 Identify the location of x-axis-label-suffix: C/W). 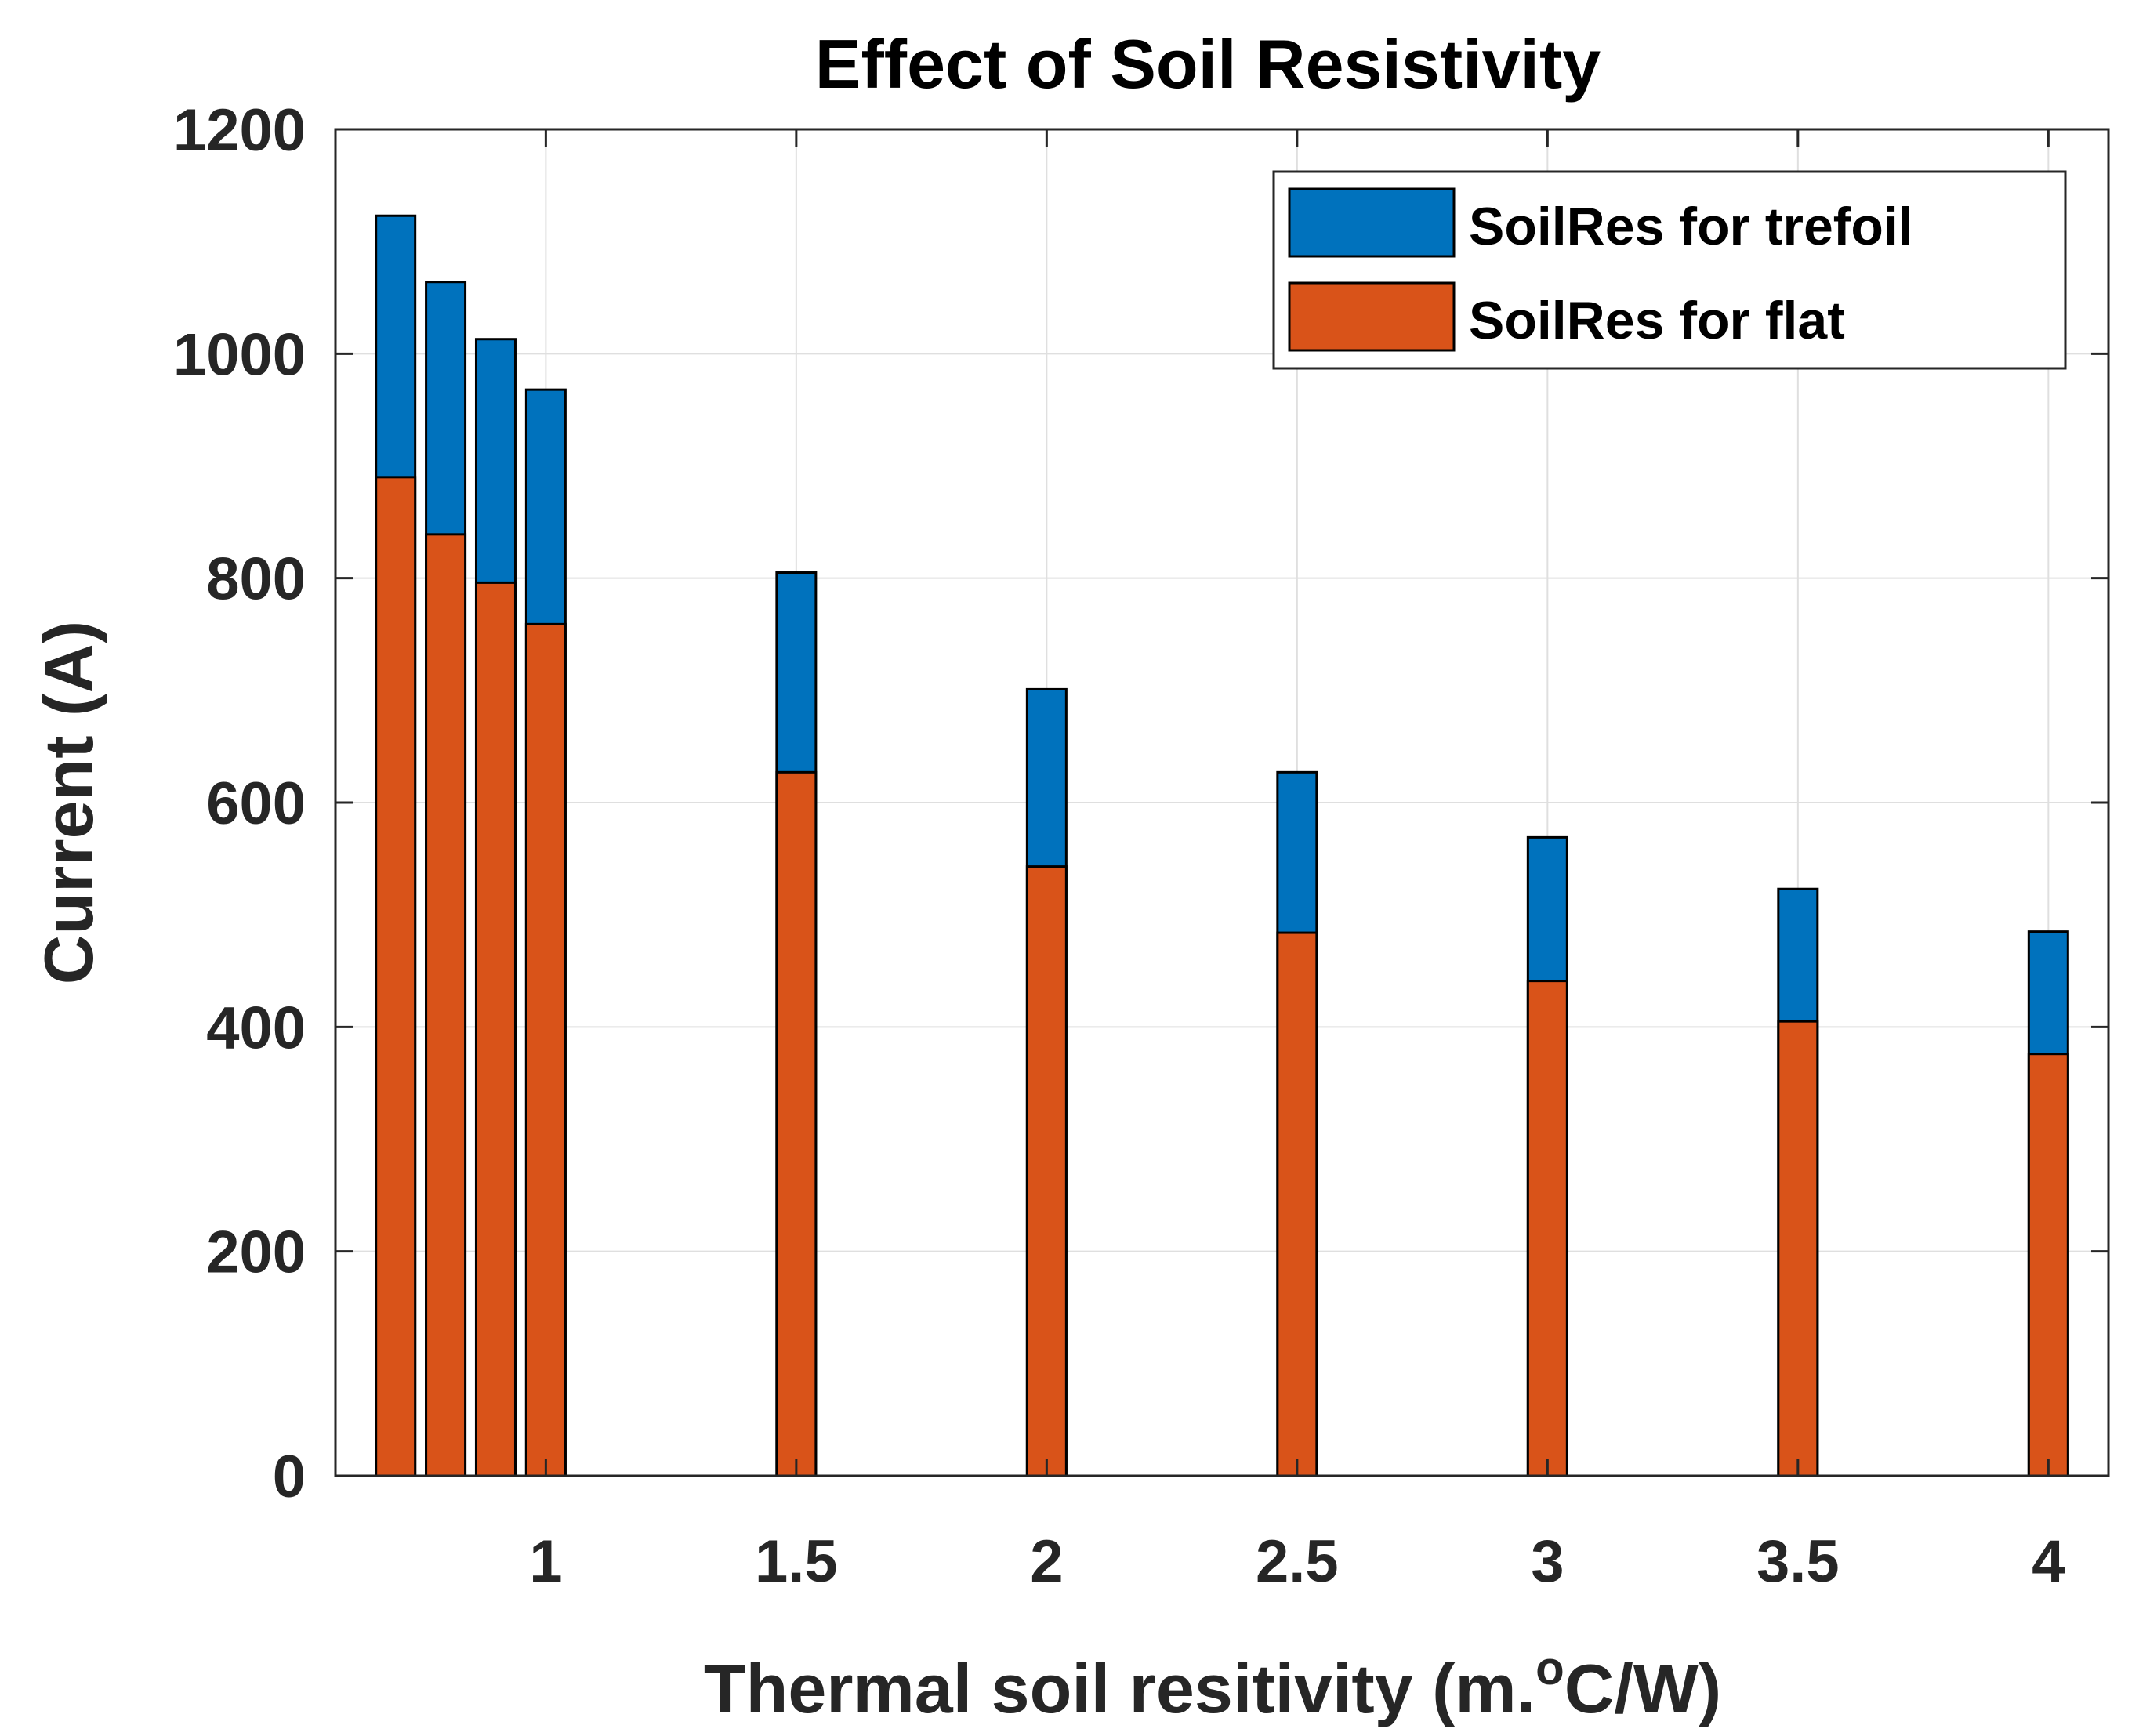
(1642, 1688).